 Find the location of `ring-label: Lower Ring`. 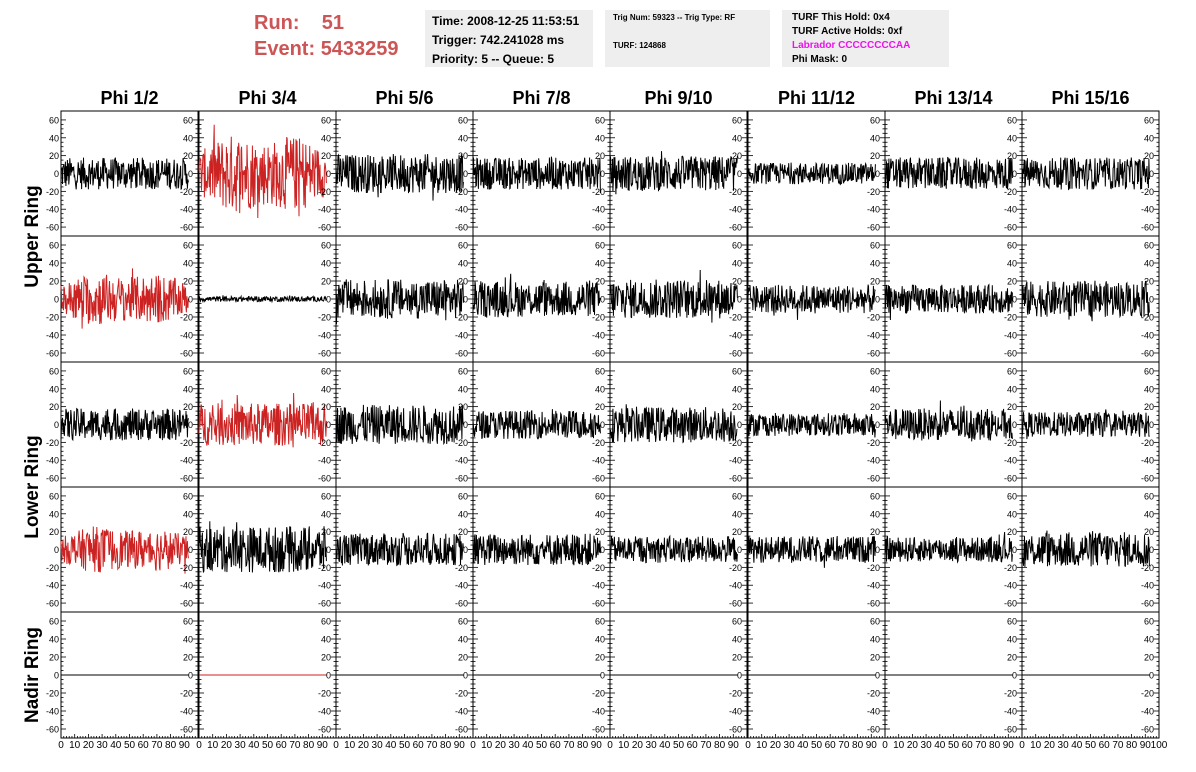

ring-label: Lower Ring is located at coordinates (32, 486).